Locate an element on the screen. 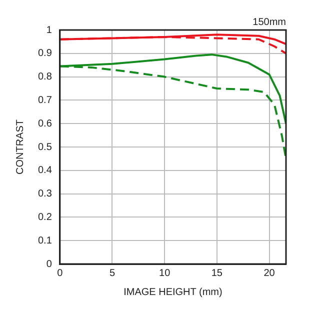 This screenshot has width=320, height=320. x-tick-label: 20 is located at coordinates (270, 273).